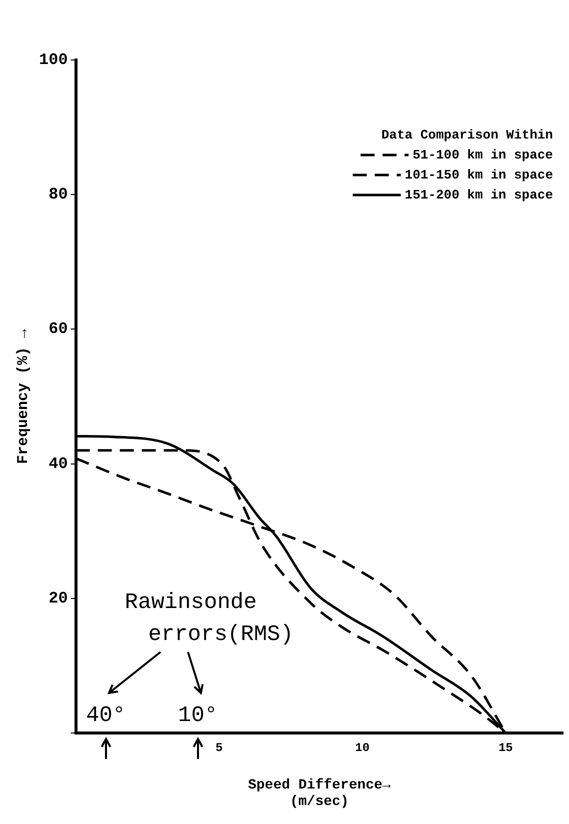 This screenshot has height=824, width=569. I want to click on x-axis-title: Speed Difference→ (m/sec), so click(320, 793).